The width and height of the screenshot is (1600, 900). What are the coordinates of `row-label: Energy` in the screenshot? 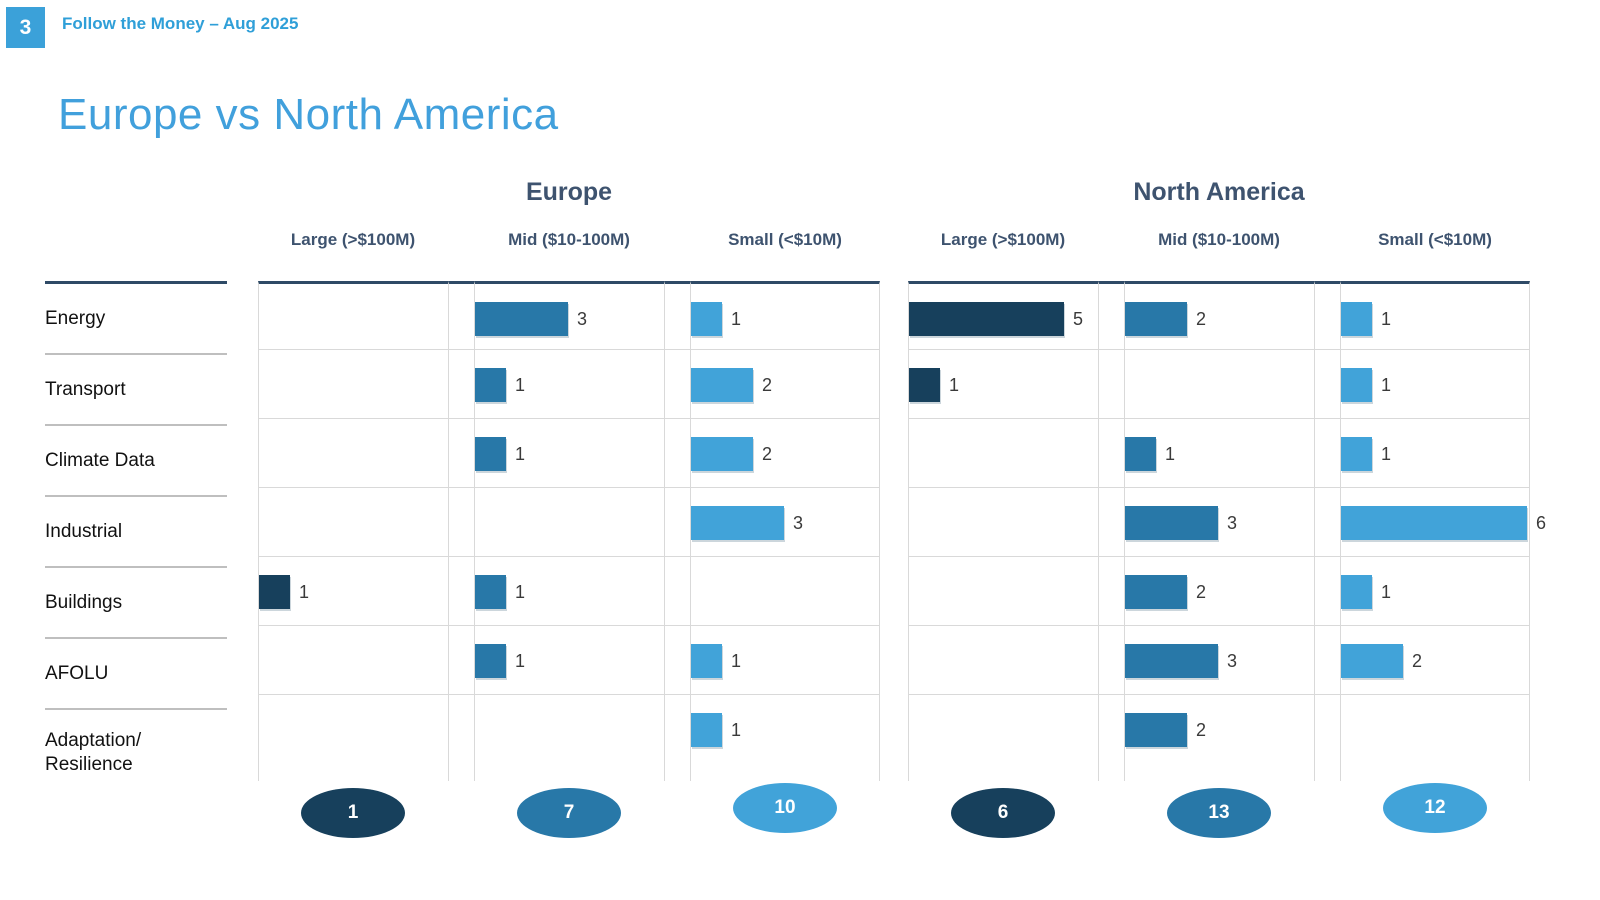 It's located at (136, 318).